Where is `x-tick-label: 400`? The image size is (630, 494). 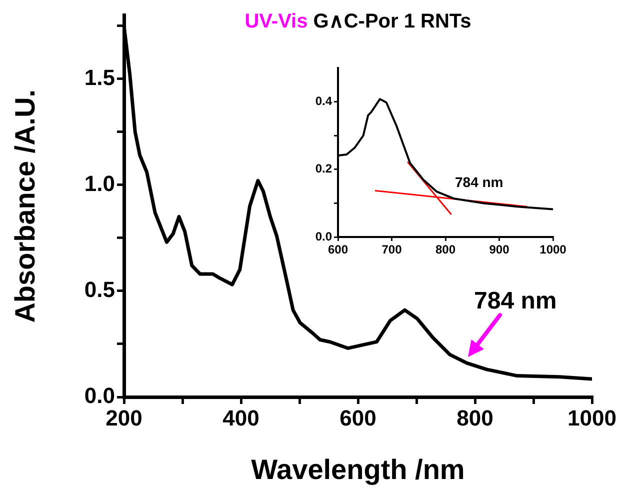 x-tick-label: 400 is located at coordinates (241, 417).